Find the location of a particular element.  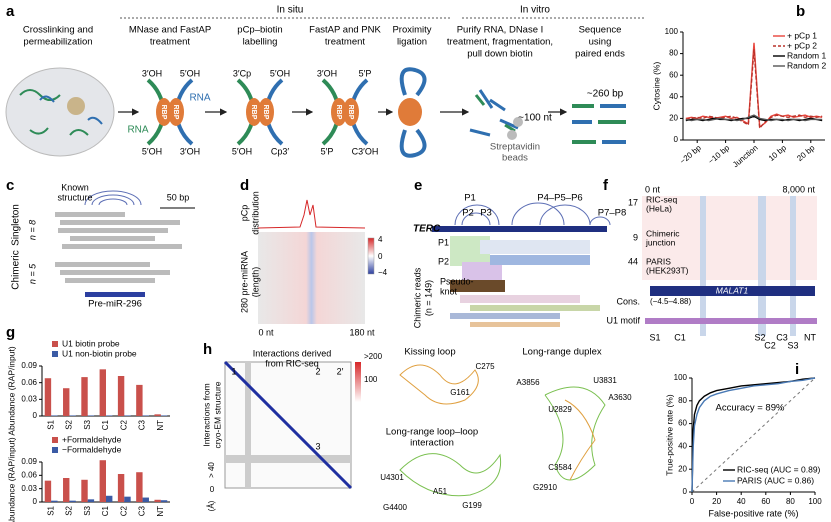

label: beads is located at coordinates (515, 158).